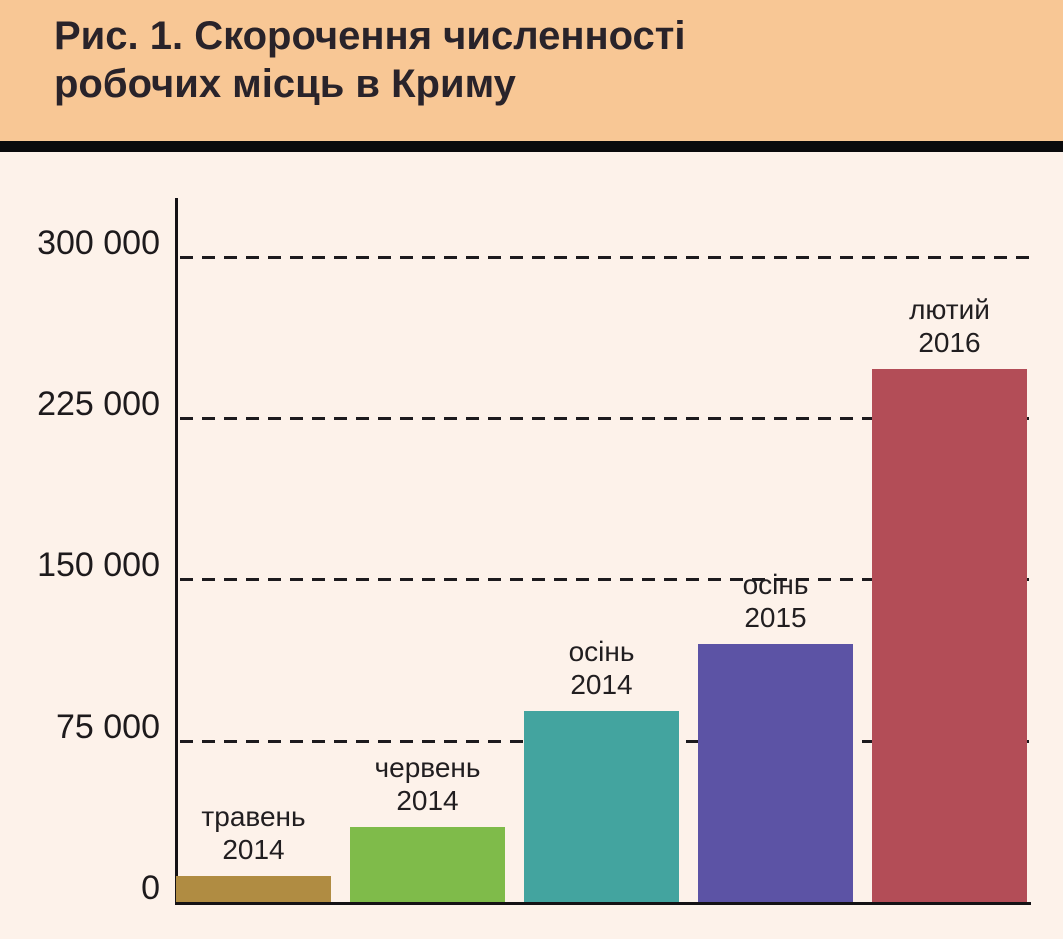 The height and width of the screenshot is (939, 1063). What do you see at coordinates (949, 342) in the screenshot?
I see `bar-label-line: 2016` at bounding box center [949, 342].